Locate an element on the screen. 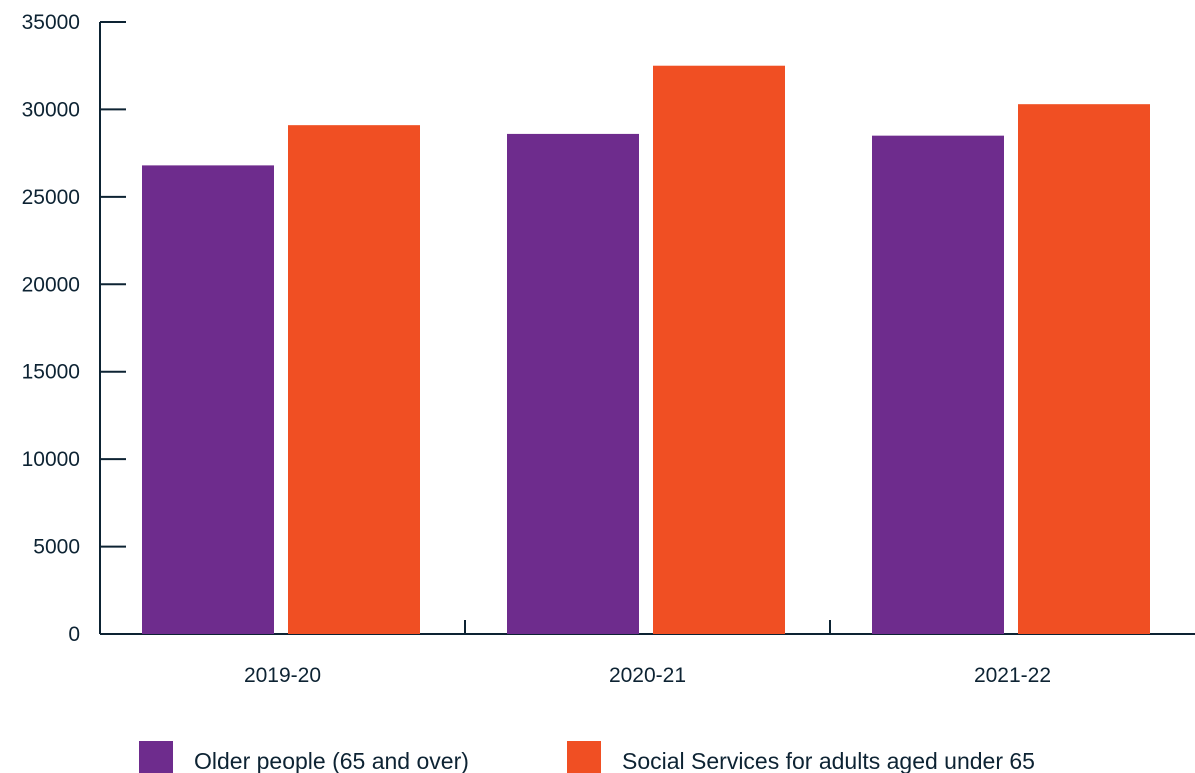 The image size is (1195, 773). x-tick-label: 2021-22 is located at coordinates (1012, 675).